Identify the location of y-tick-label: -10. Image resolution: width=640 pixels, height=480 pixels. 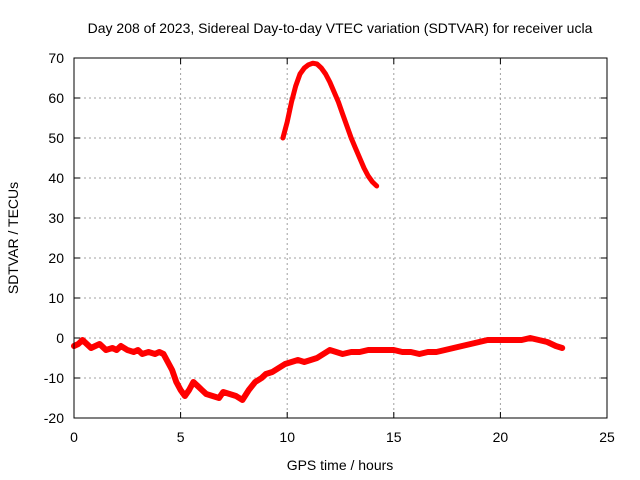
(54, 378).